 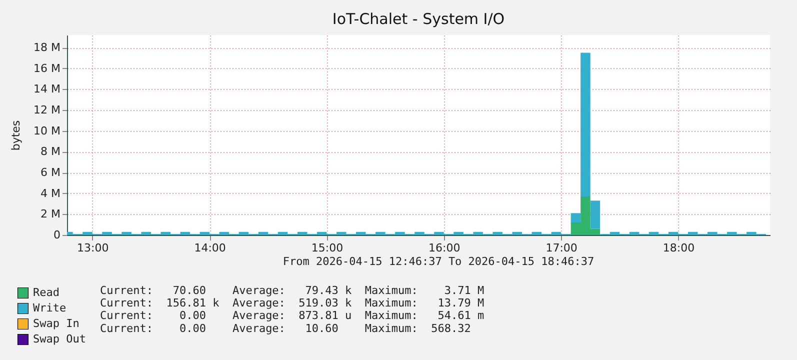 What do you see at coordinates (444, 248) in the screenshot?
I see `x-tick-label: 16:00` at bounding box center [444, 248].